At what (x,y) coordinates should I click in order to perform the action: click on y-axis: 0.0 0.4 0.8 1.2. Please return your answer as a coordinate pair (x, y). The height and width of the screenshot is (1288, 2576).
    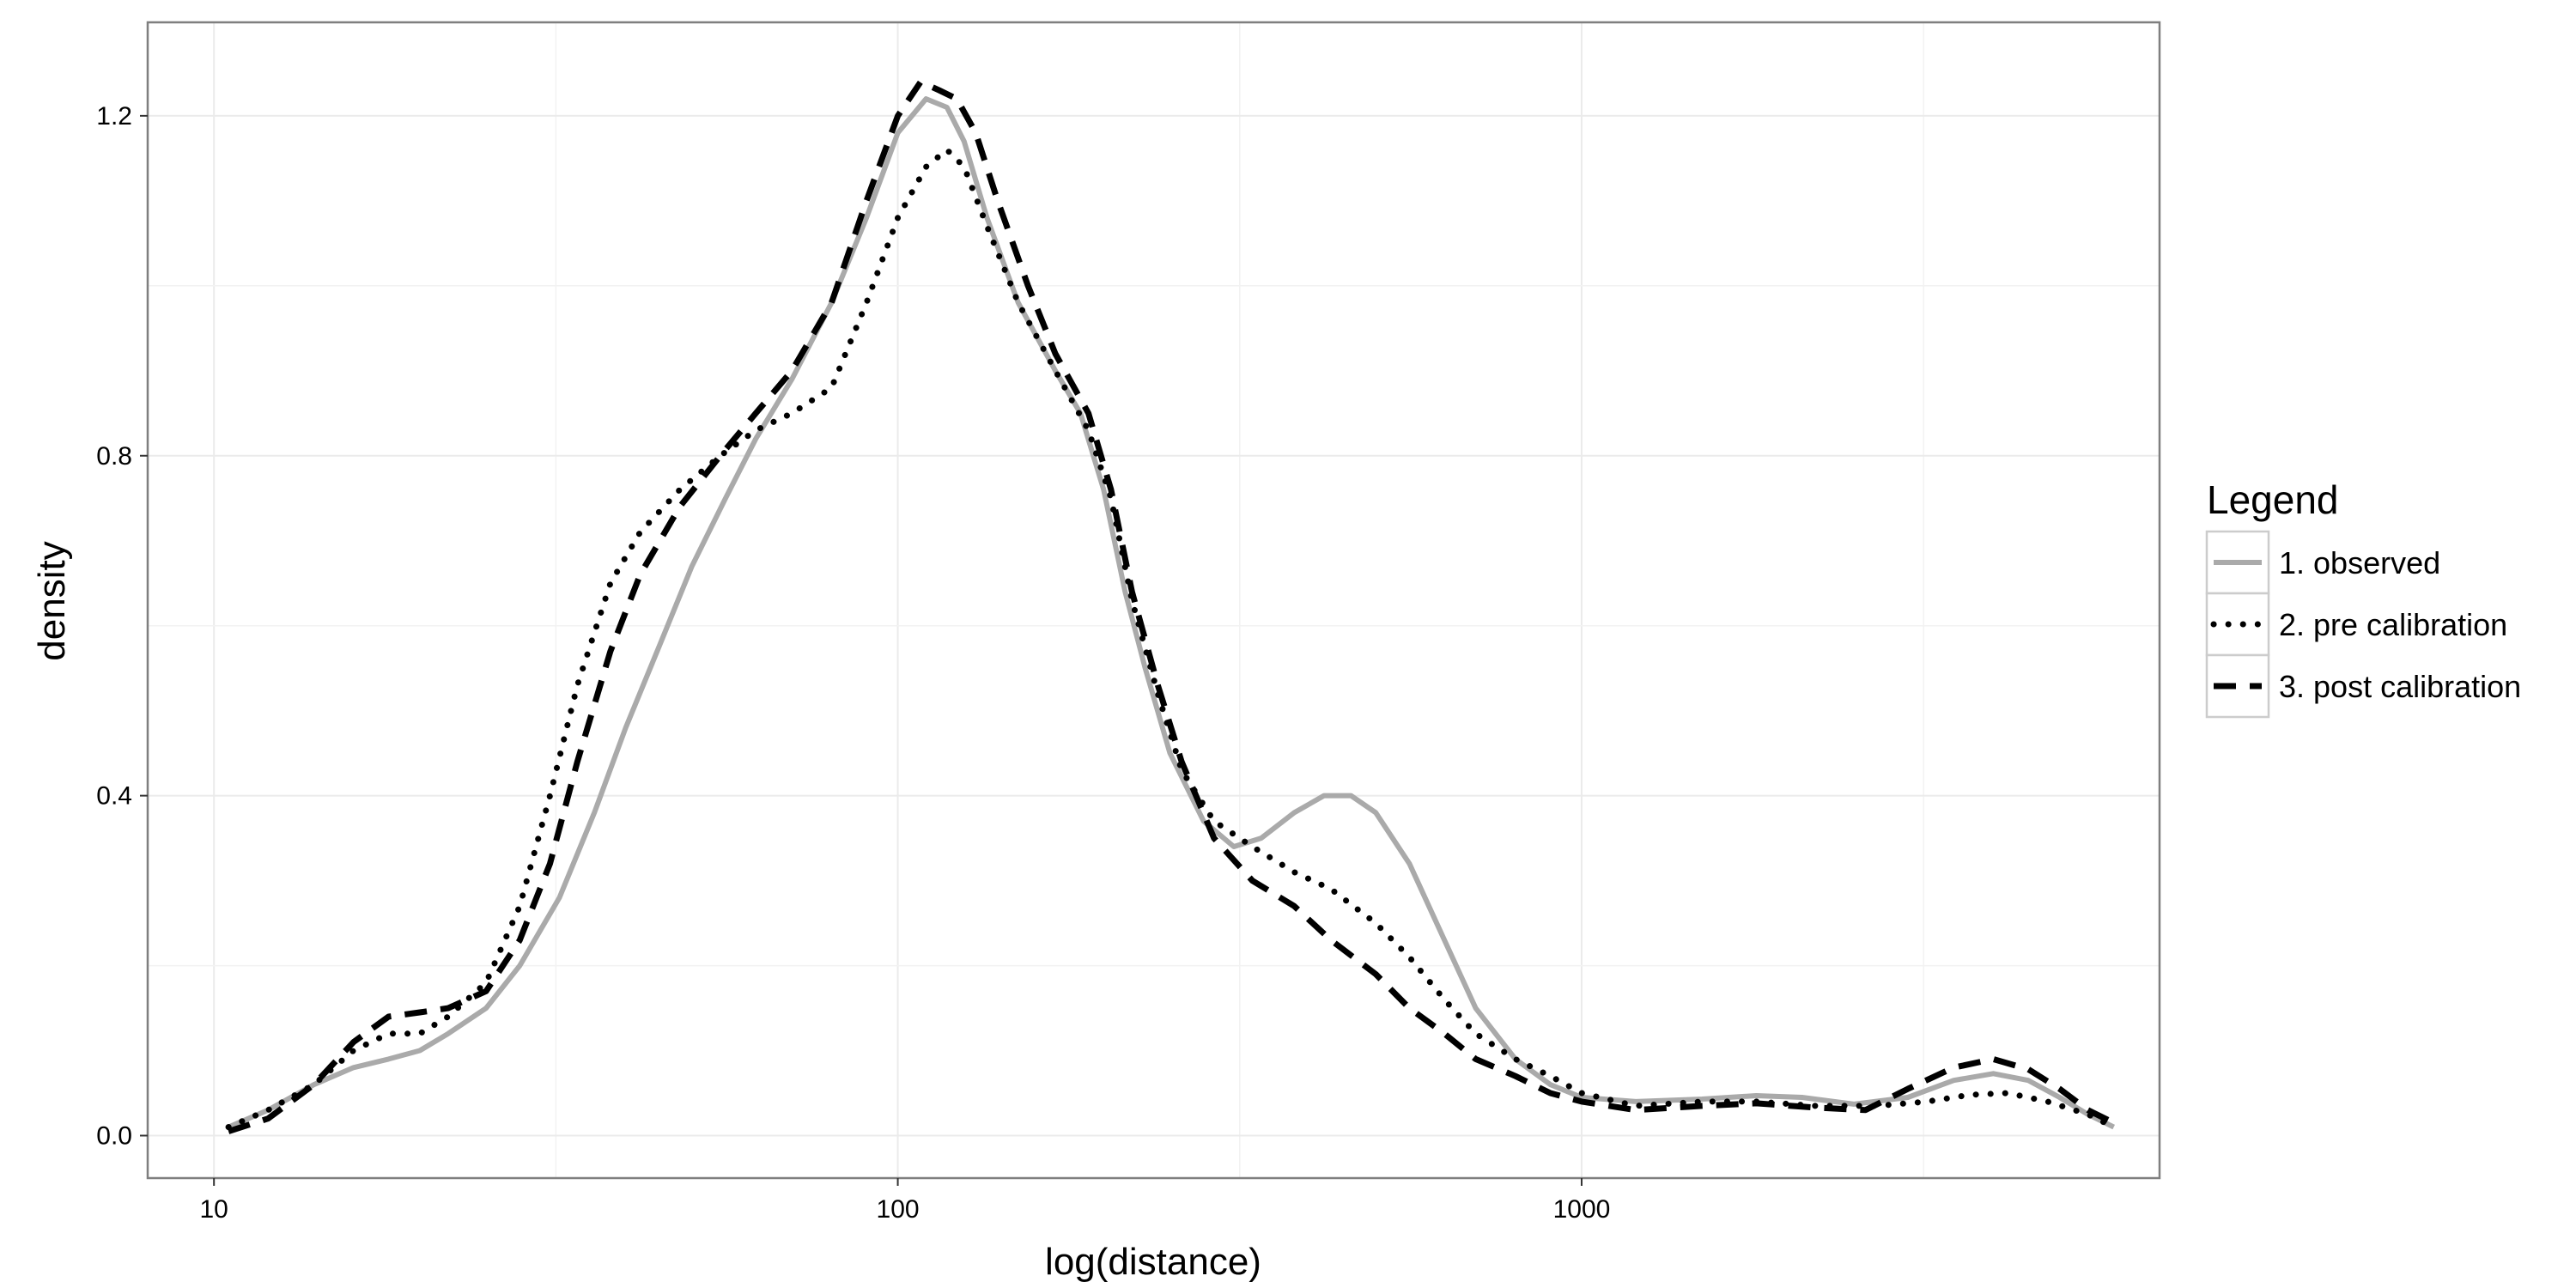
    Looking at the image, I should click on (122, 627).